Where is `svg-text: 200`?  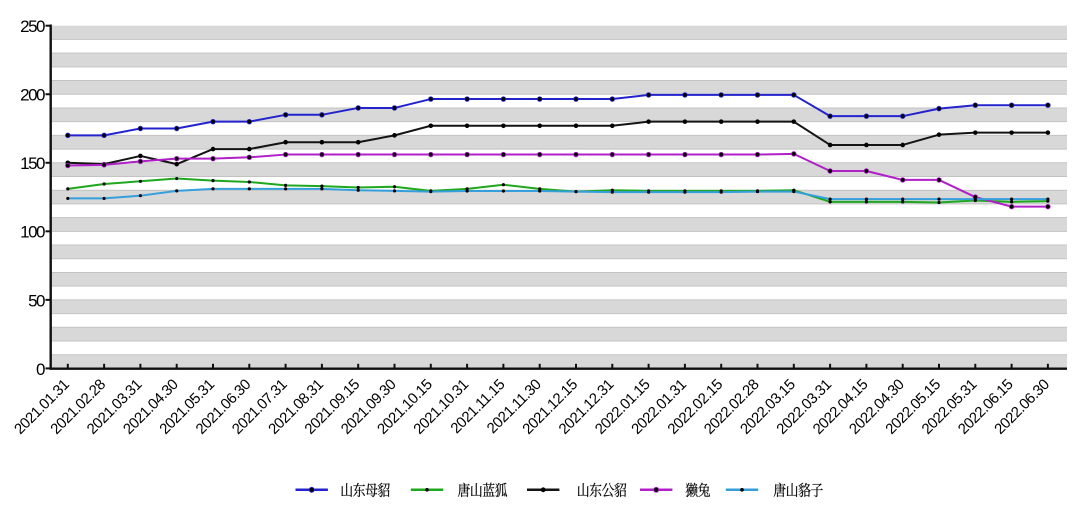
svg-text: 200 is located at coordinates (32, 95).